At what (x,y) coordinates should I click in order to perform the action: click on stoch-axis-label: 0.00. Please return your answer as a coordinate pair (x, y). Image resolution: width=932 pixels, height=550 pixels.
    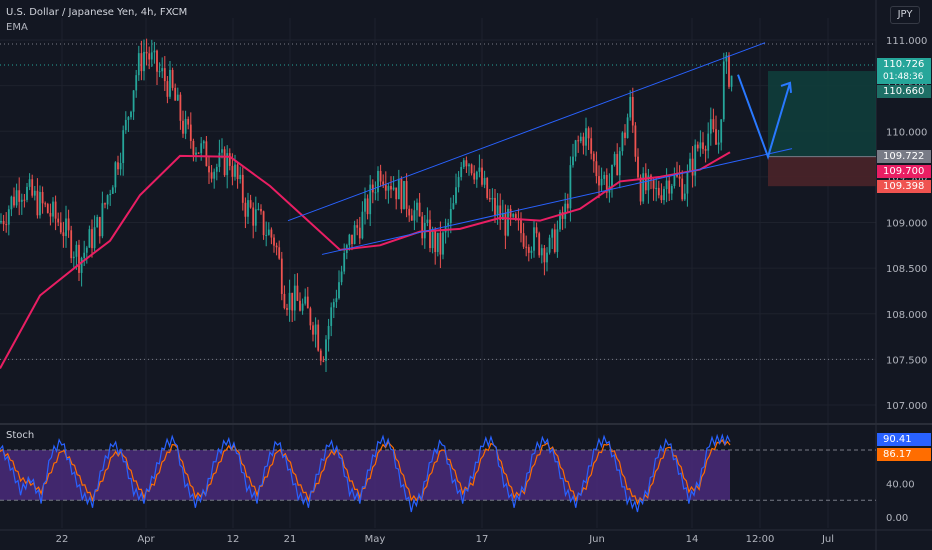
    Looking at the image, I should click on (897, 518).